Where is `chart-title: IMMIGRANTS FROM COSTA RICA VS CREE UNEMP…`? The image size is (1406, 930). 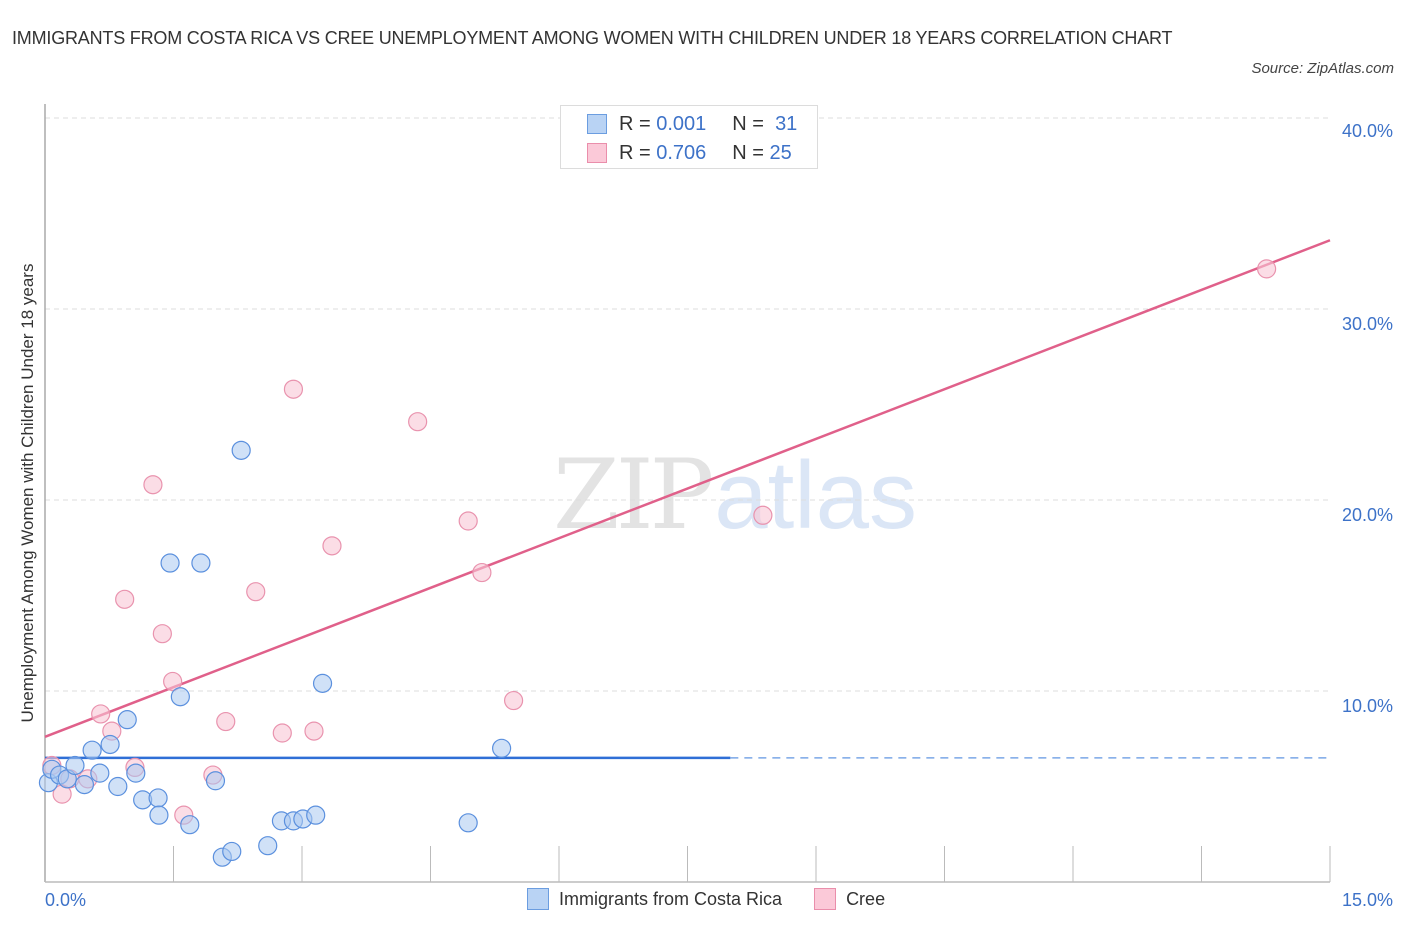
chart-title: IMMIGRANTS FROM COSTA RICA VS CREE UNEMP… is located at coordinates (592, 38).